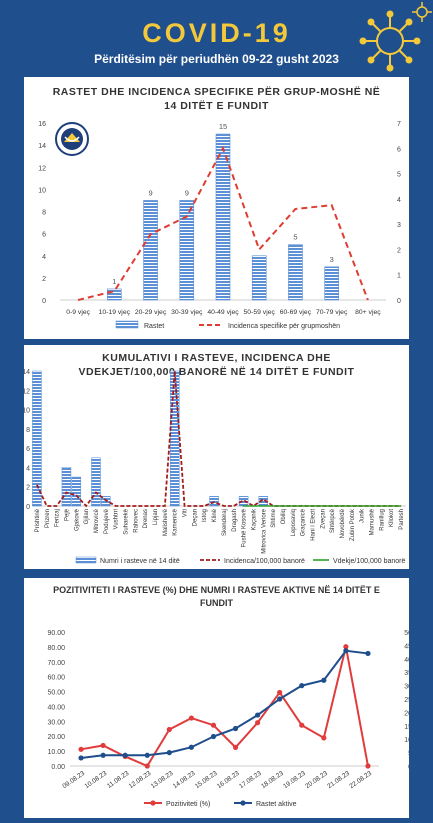 This screenshot has height=823, width=433. Describe the element at coordinates (406, 673) in the screenshot. I see `y-tick-right: 35` at that location.